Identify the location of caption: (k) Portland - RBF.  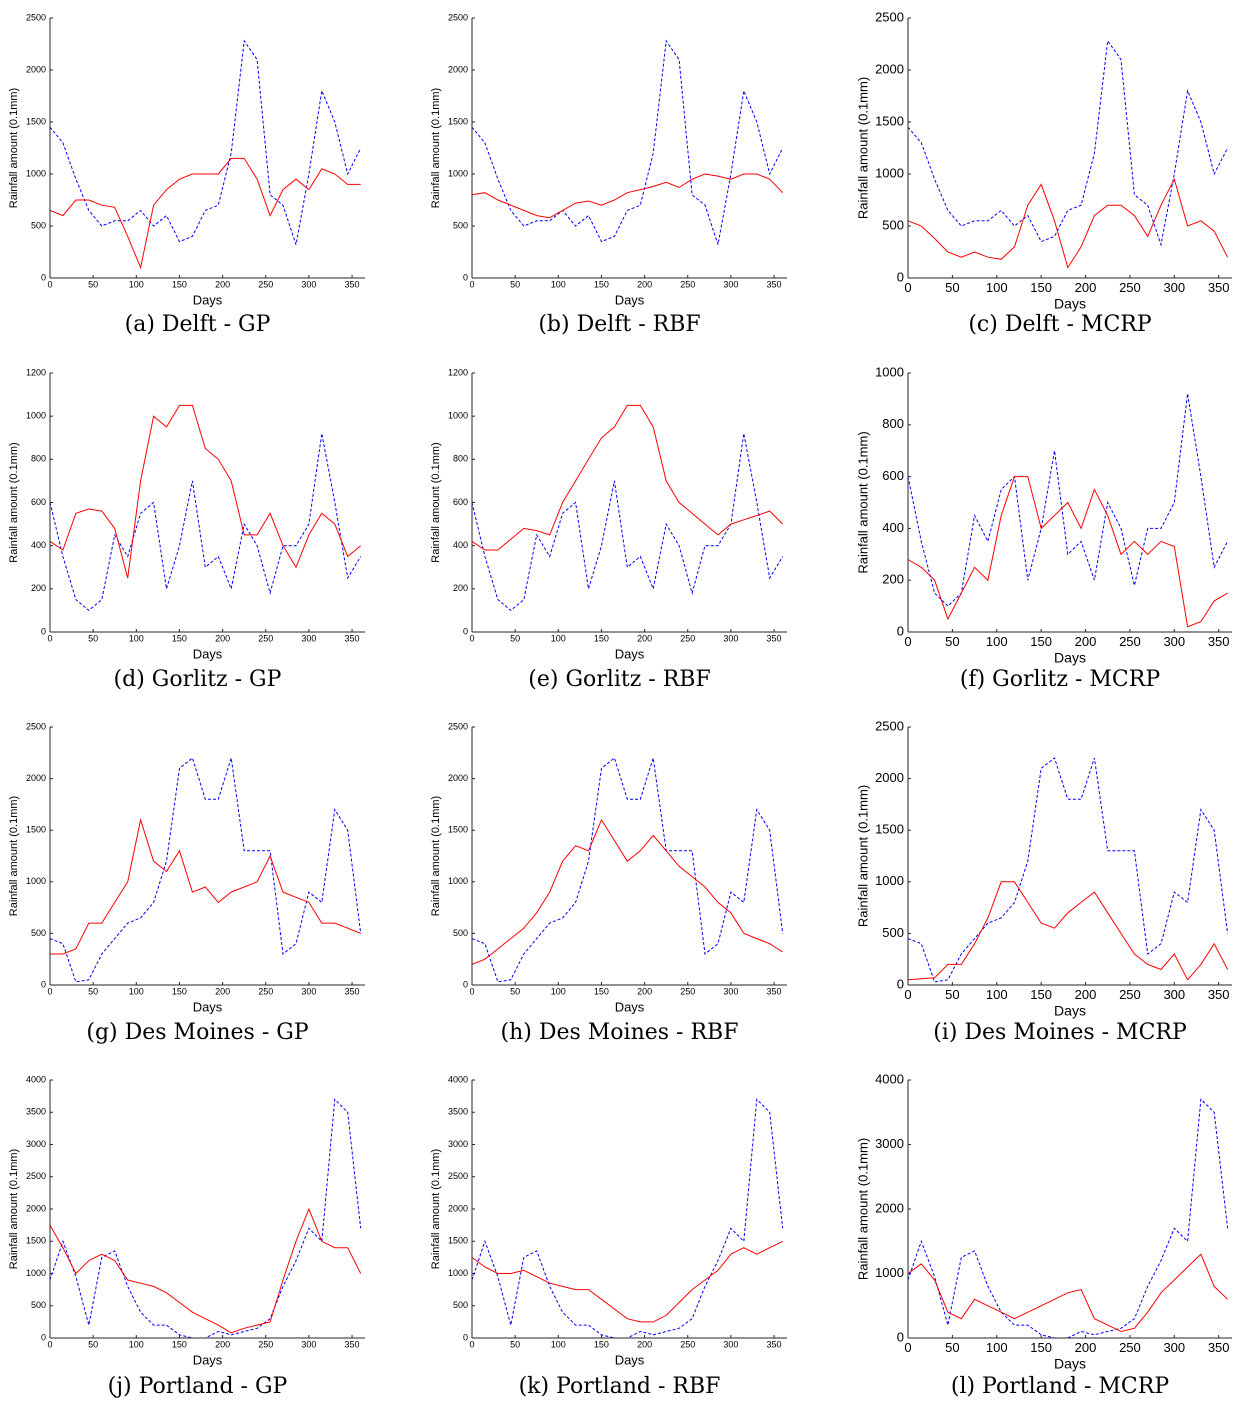
(620, 1386).